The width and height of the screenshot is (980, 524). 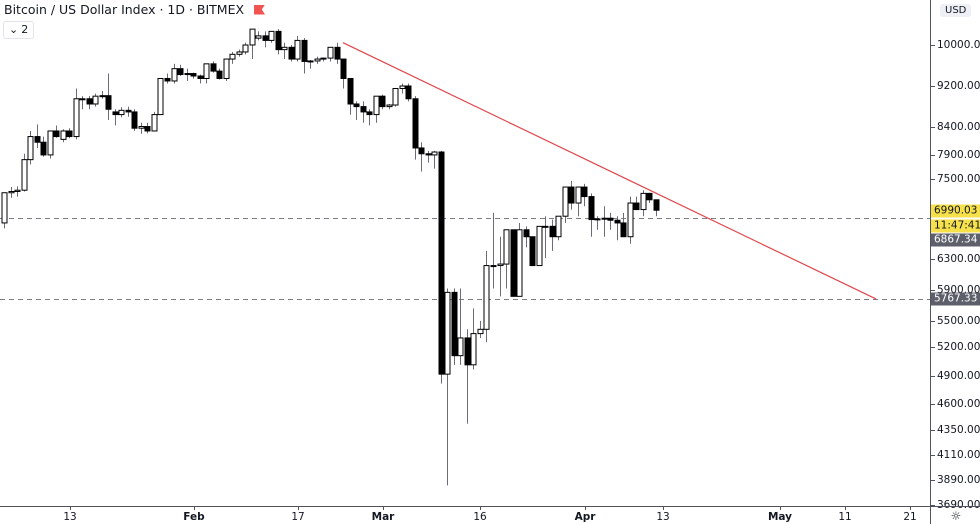 I want to click on symbol-legend: Bitcoin / US Dollar Index · 1D · BITMEX, so click(x=135, y=9).